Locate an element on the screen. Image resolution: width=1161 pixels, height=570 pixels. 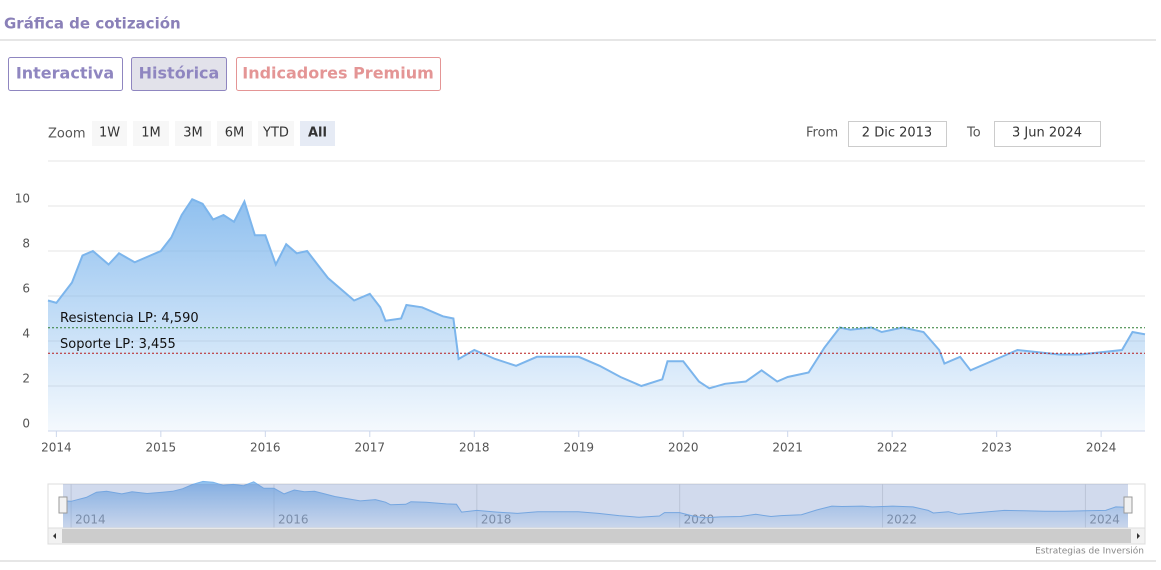
x-tick-label: 2018 is located at coordinates (474, 448).